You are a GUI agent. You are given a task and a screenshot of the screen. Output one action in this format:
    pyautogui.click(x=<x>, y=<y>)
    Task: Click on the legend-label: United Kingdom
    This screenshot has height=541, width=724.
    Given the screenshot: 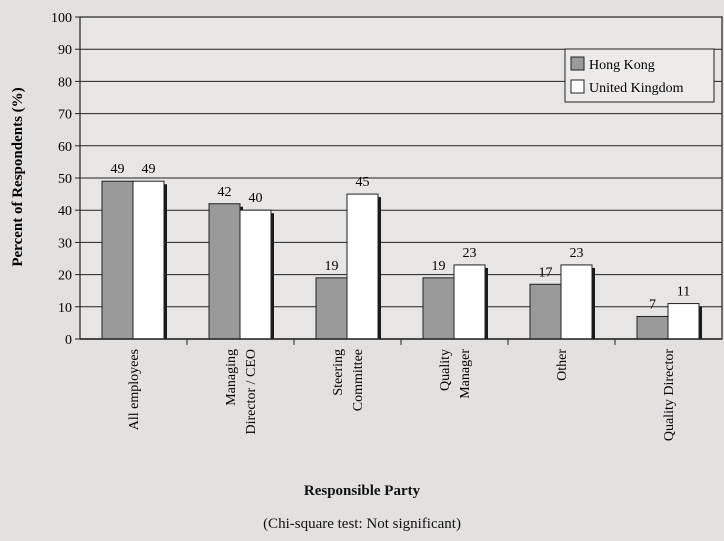 What is the action you would take?
    pyautogui.click(x=636, y=88)
    